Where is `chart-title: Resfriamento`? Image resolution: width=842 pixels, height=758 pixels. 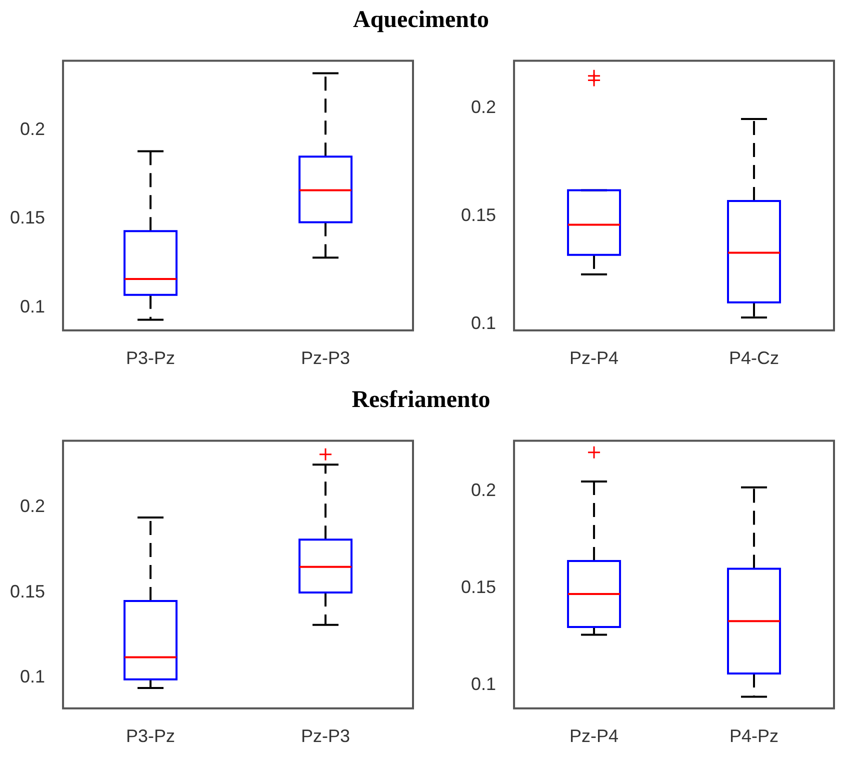 chart-title: Resfriamento is located at coordinates (421, 400).